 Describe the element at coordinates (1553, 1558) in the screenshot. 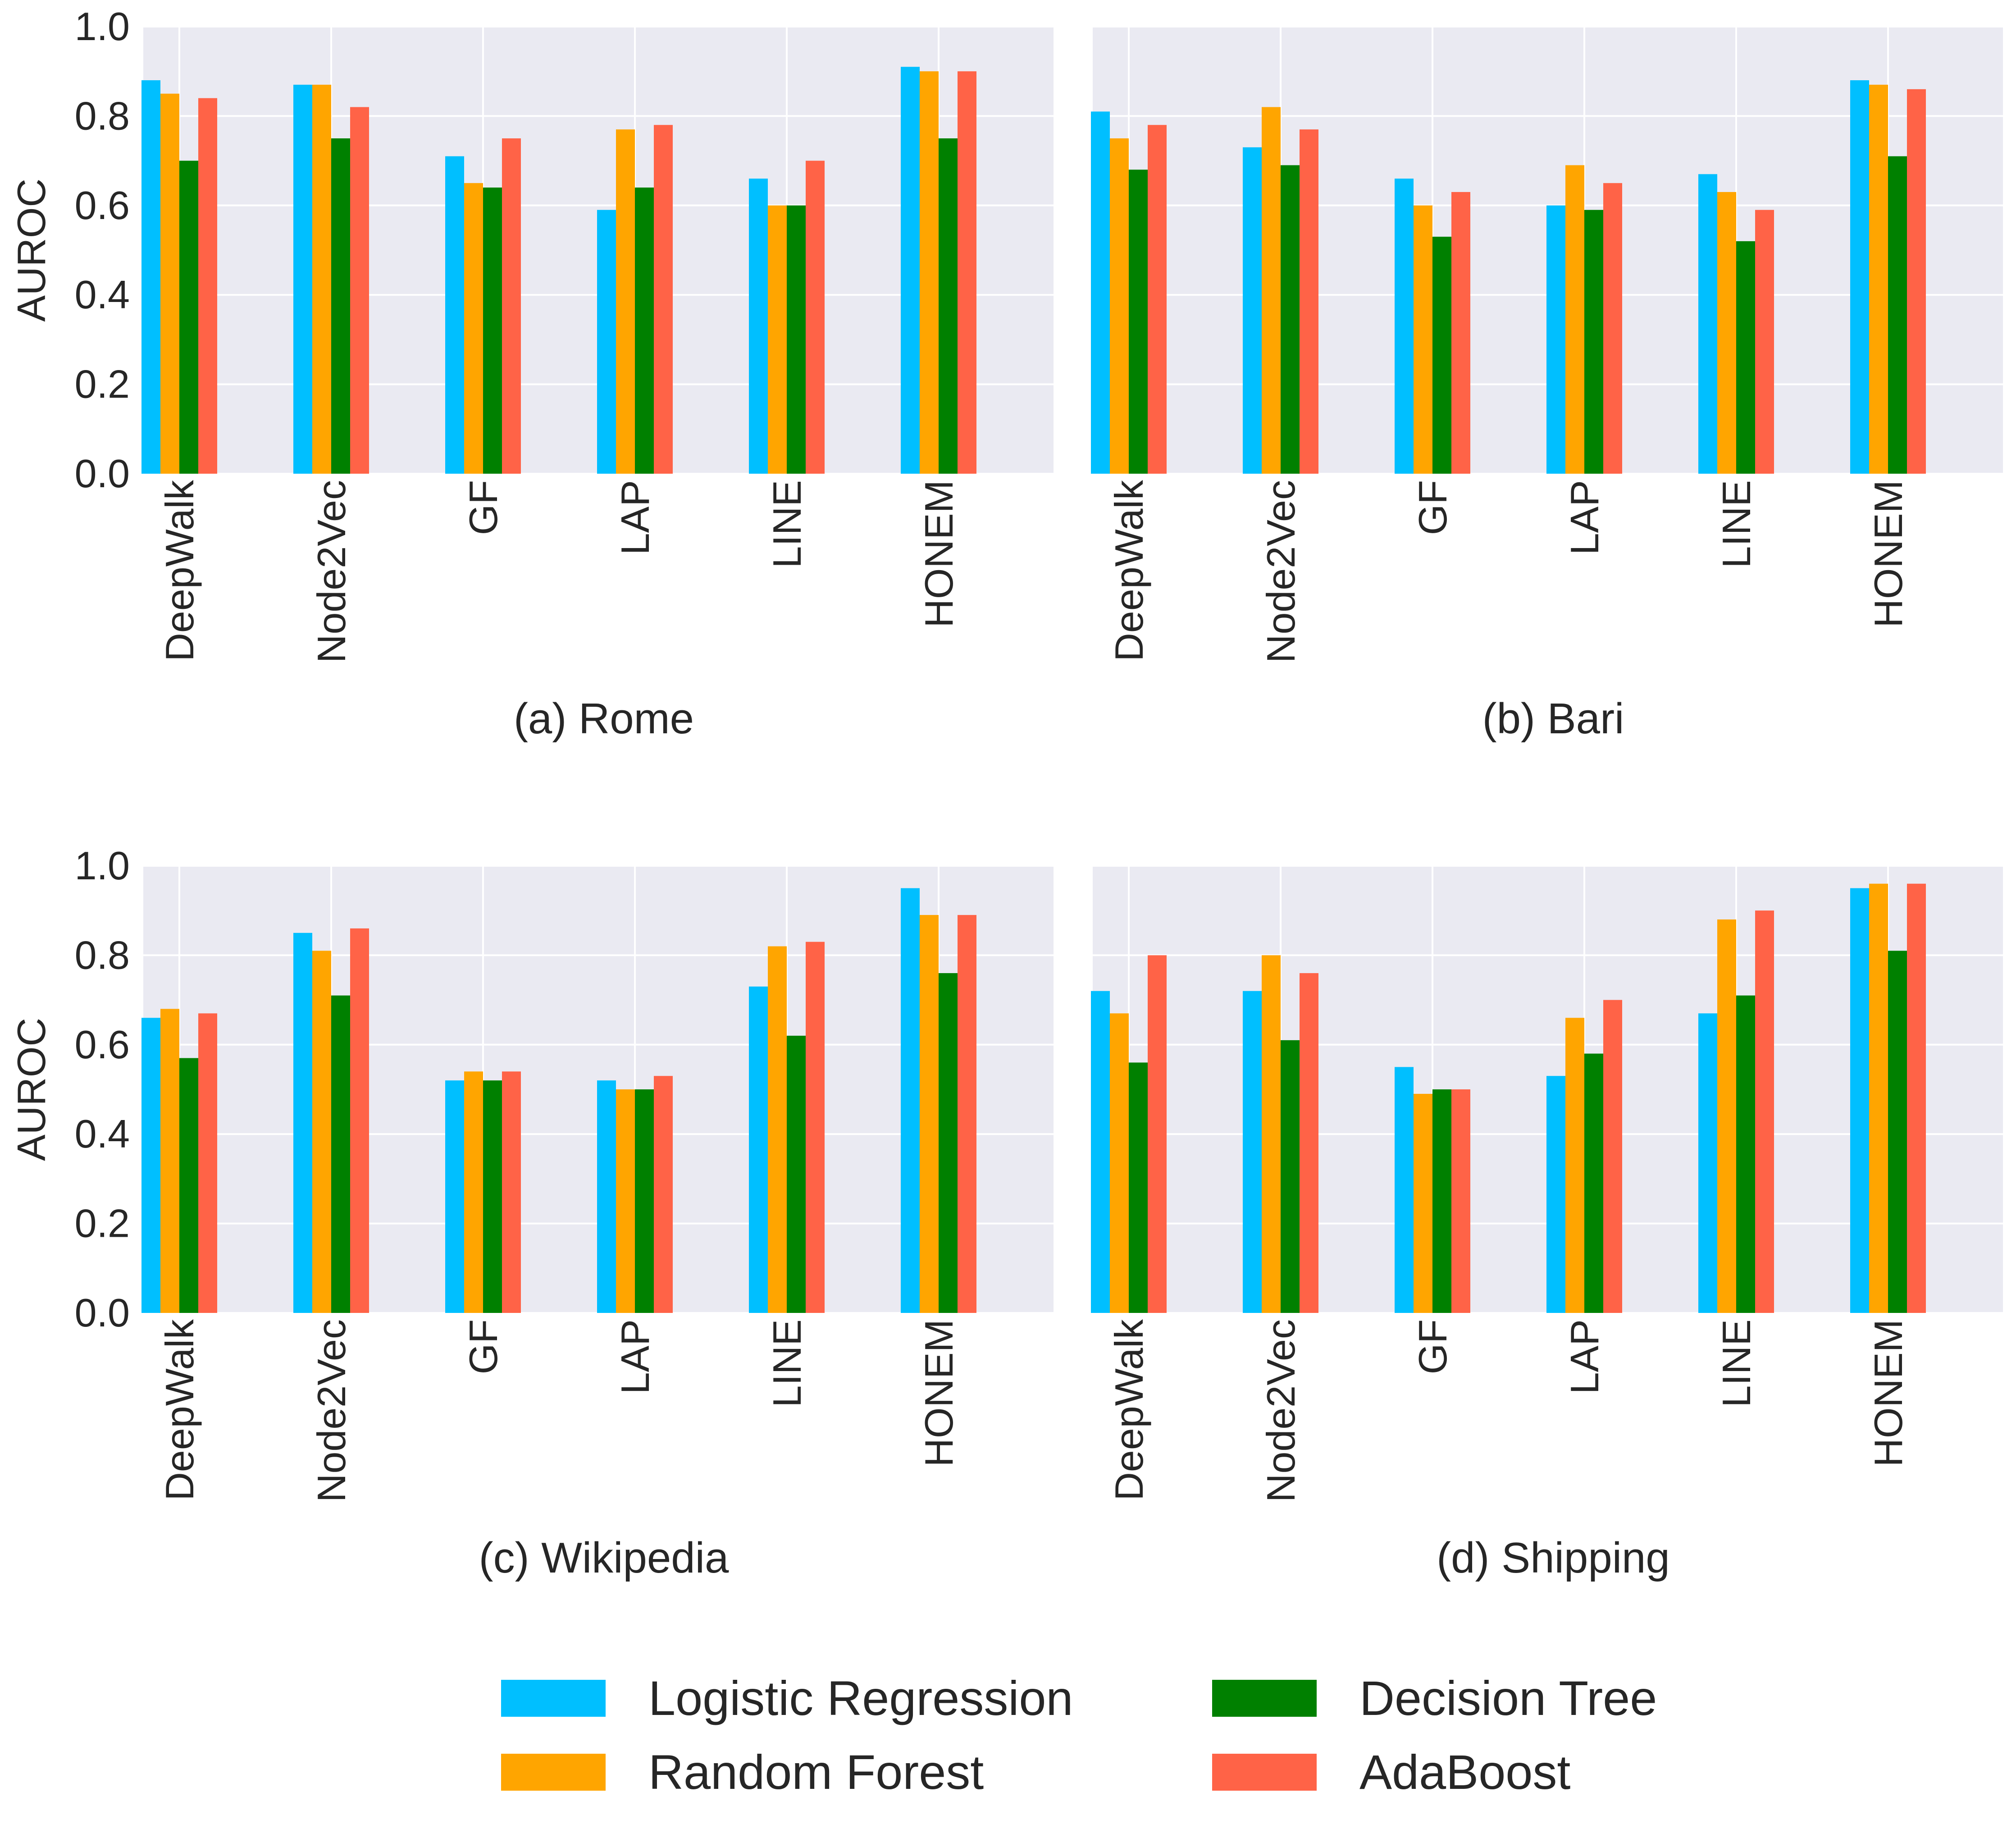

I see `subplot-caption: (d) Shipping` at that location.